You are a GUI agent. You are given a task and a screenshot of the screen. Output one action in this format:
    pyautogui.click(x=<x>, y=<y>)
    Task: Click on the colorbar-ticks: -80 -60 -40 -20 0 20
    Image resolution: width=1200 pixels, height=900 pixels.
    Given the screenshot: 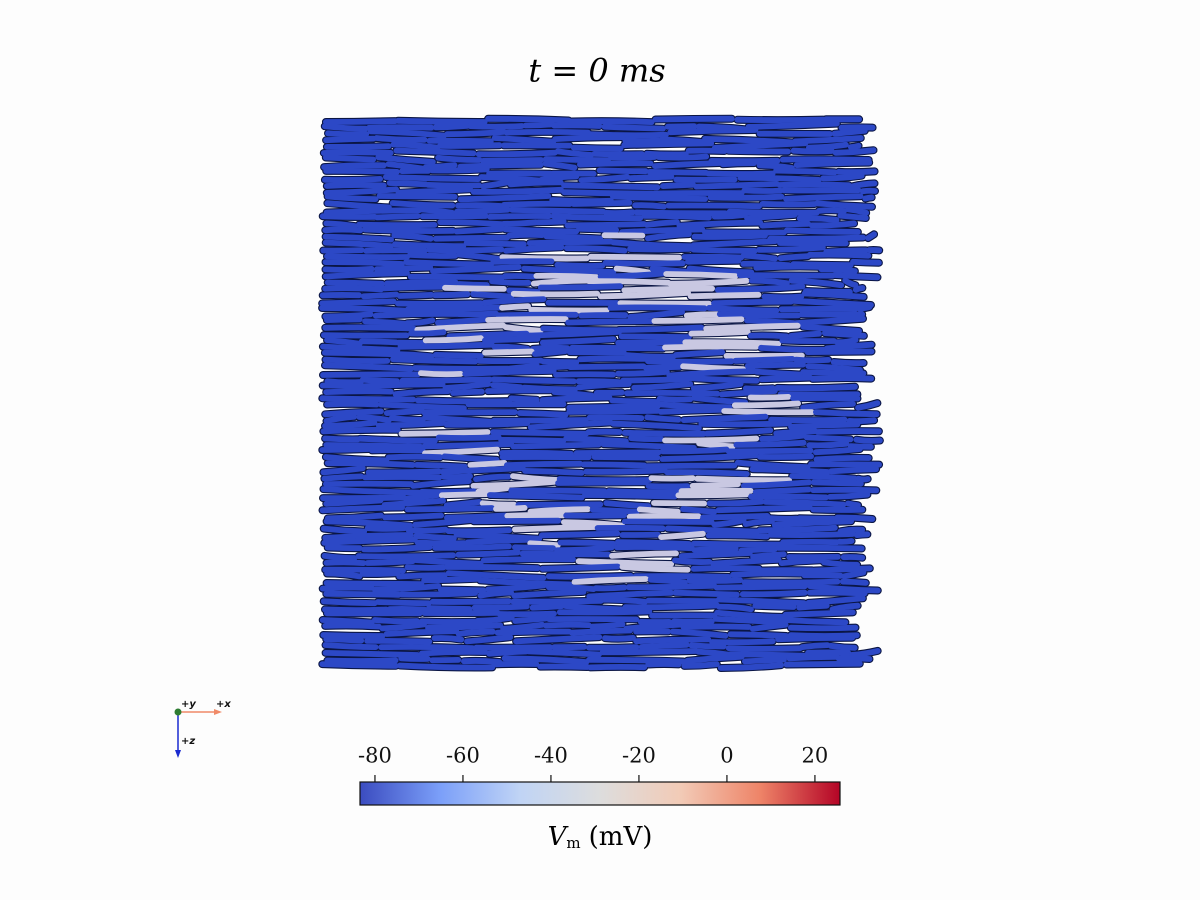 What is the action you would take?
    pyautogui.click(x=593, y=763)
    